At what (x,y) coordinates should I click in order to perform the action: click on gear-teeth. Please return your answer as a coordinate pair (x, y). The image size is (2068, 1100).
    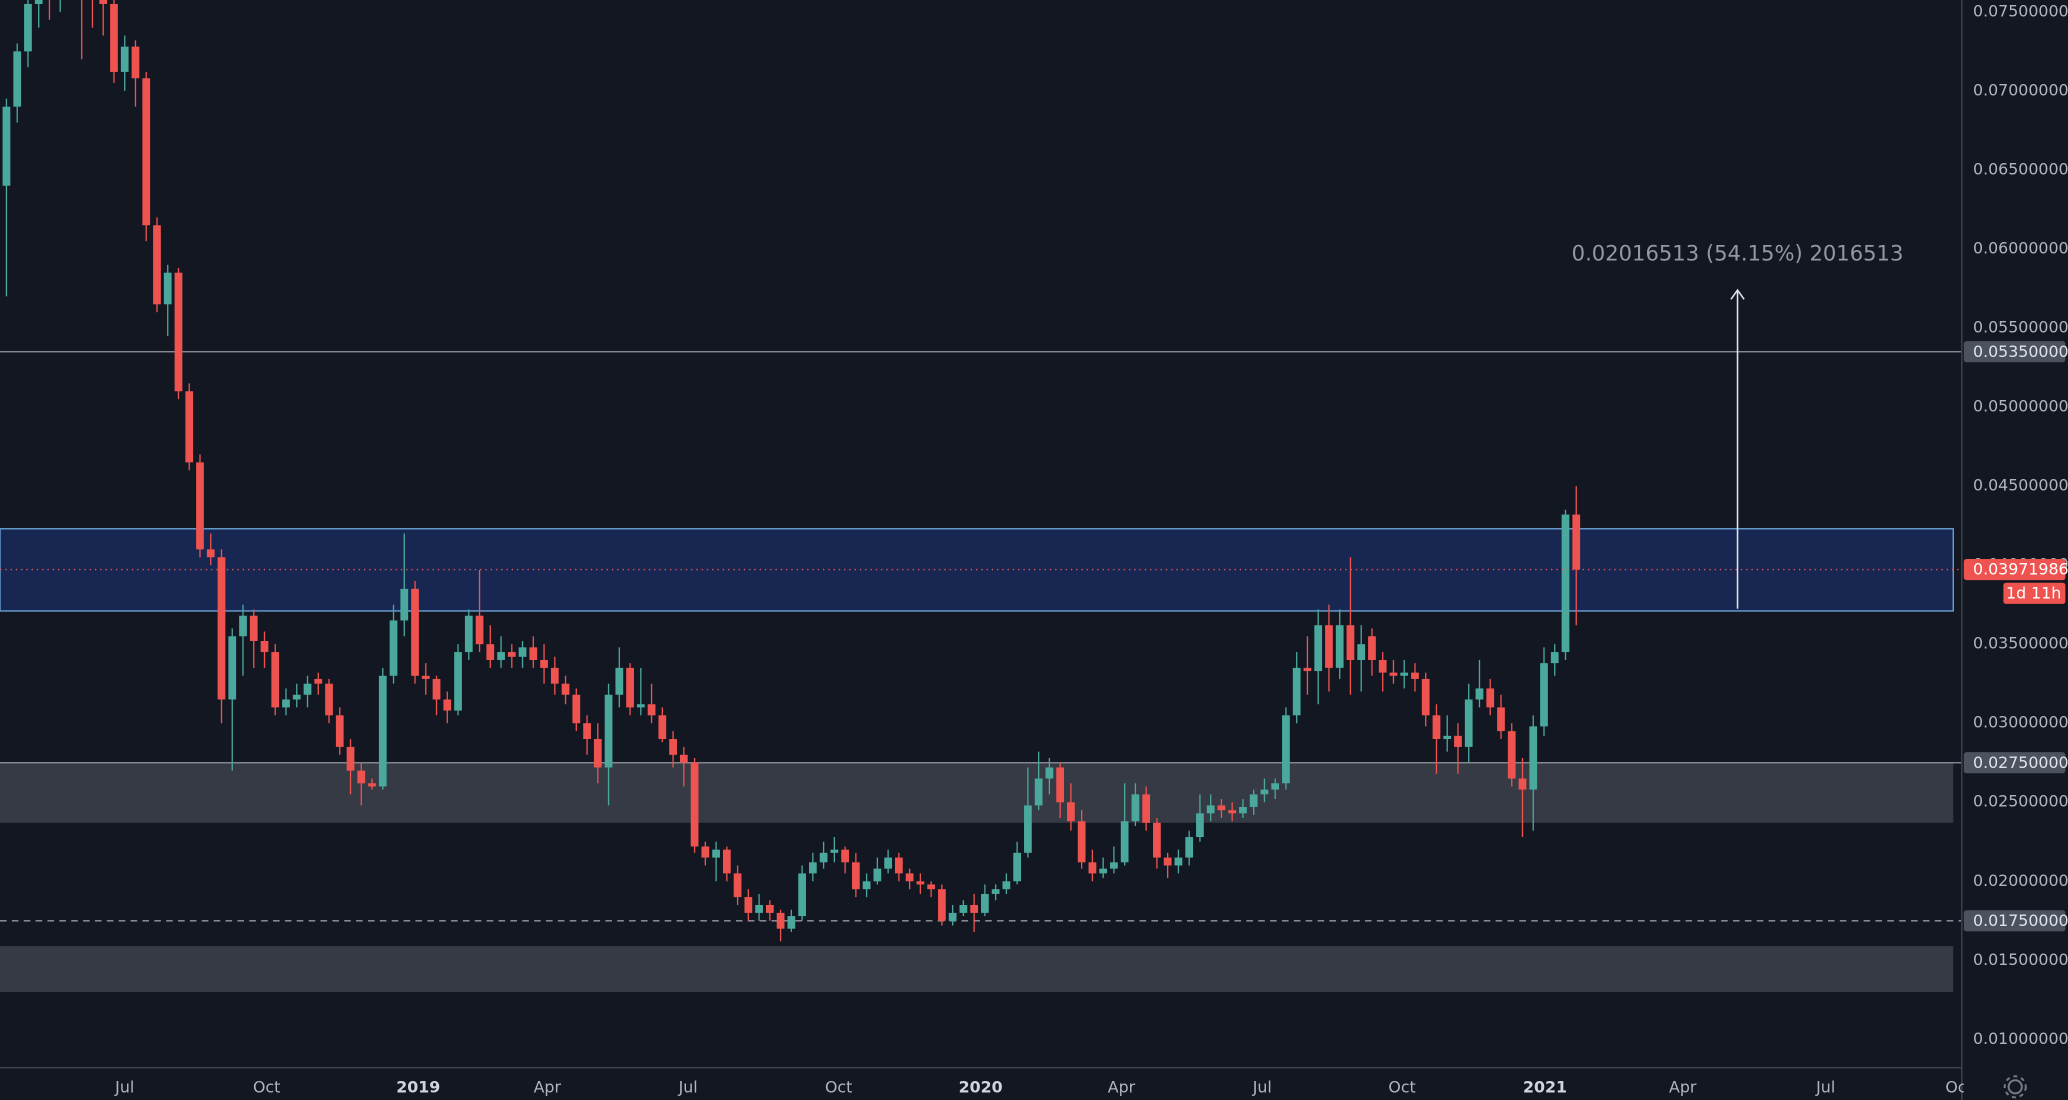
    Looking at the image, I should click on (2015, 1087).